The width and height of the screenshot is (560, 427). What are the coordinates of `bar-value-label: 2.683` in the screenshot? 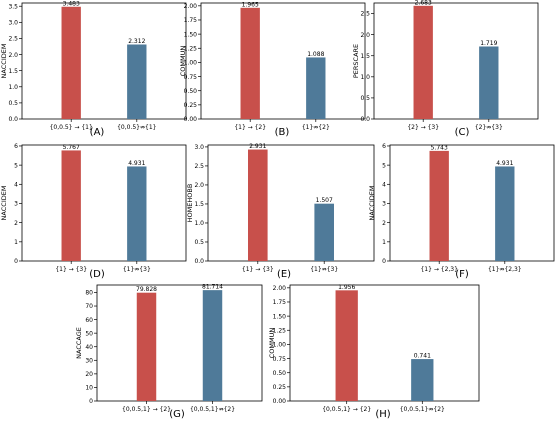 It's located at (423, 3).